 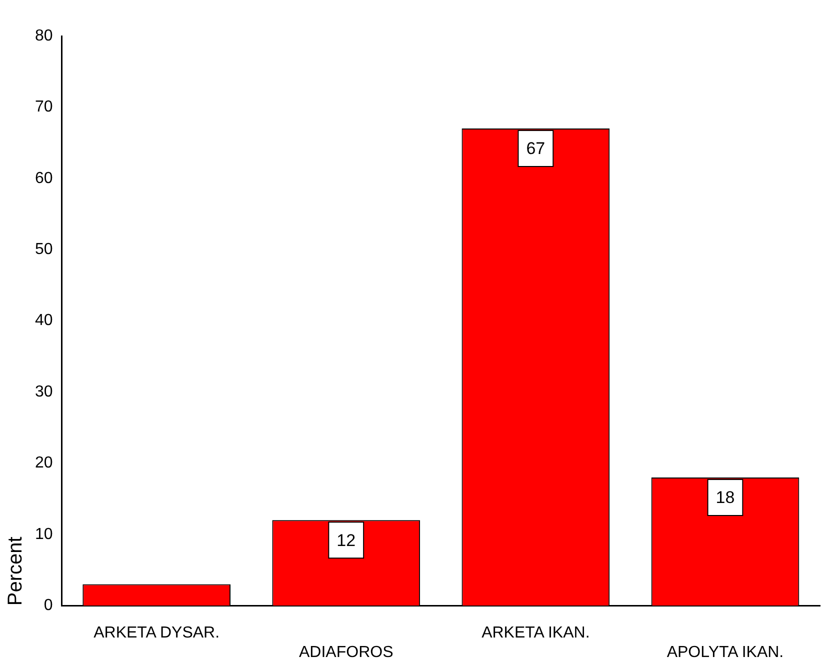 I want to click on y-tick-label: 60, so click(x=44, y=178).